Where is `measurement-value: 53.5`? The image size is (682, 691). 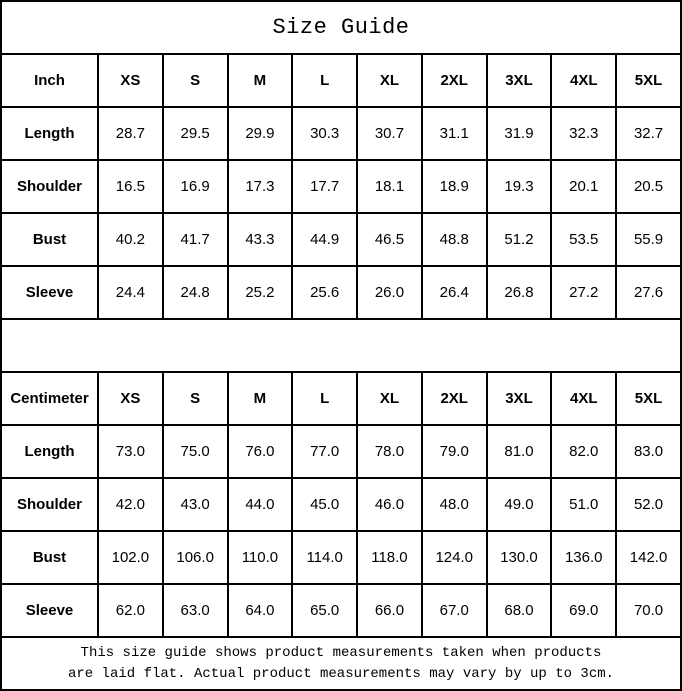 measurement-value: 53.5 is located at coordinates (584, 239).